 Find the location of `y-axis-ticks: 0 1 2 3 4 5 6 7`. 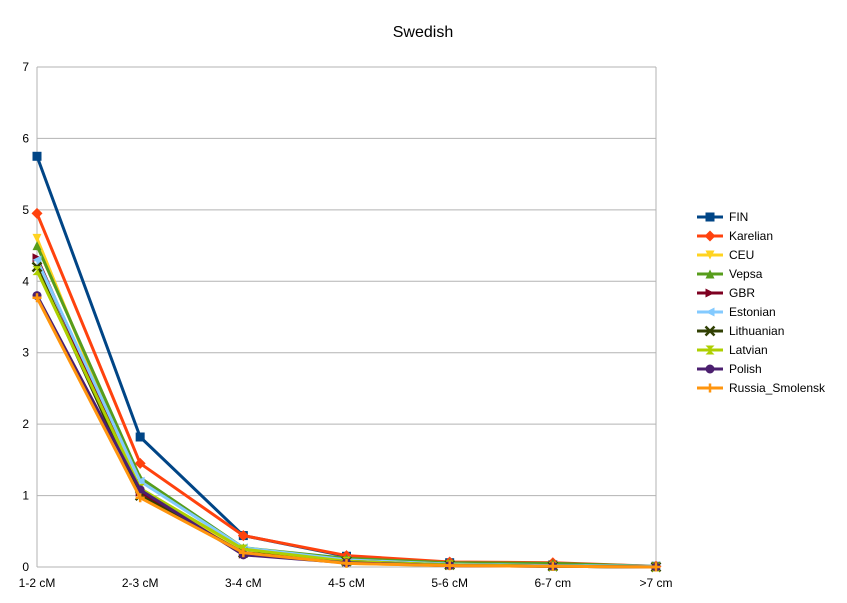

y-axis-ticks: 0 1 2 3 4 5 6 7 is located at coordinates (25, 317).